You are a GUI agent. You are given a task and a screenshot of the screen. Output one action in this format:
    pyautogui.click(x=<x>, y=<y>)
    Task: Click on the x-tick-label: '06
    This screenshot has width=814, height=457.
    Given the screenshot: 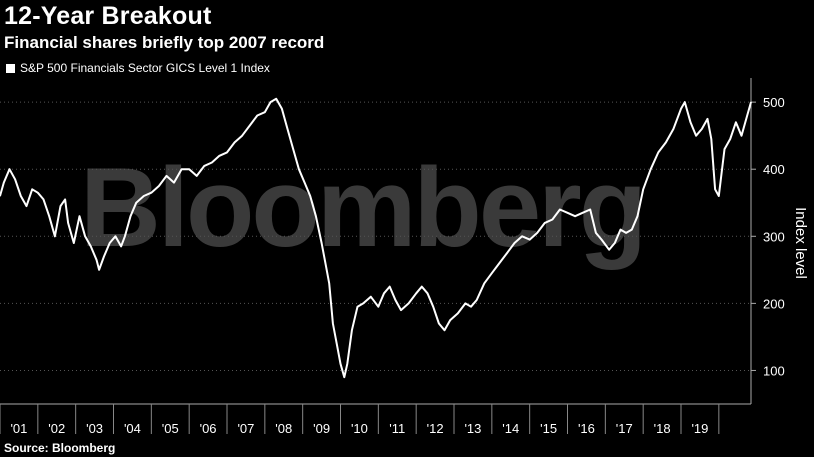 What is the action you would take?
    pyautogui.click(x=208, y=428)
    